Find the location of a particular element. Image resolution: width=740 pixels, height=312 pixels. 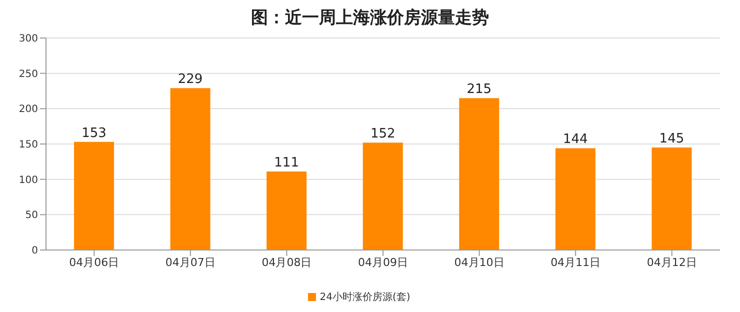

data-label: 229 is located at coordinates (190, 80).